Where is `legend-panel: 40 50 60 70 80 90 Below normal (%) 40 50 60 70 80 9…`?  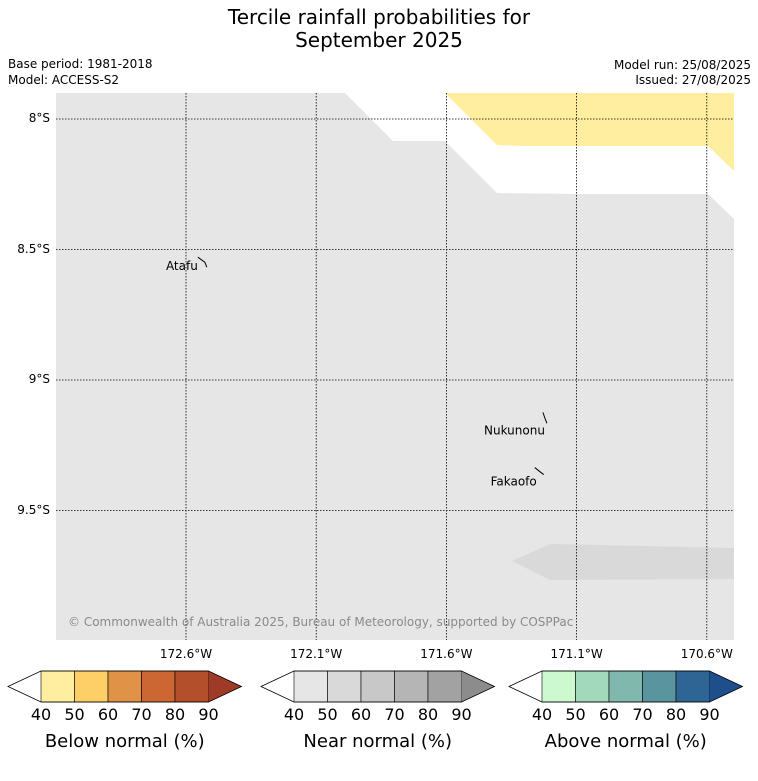 legend-panel: 40 50 60 70 80 90 Below normal (%) 40 50 60 70 80 9… is located at coordinates (375, 711).